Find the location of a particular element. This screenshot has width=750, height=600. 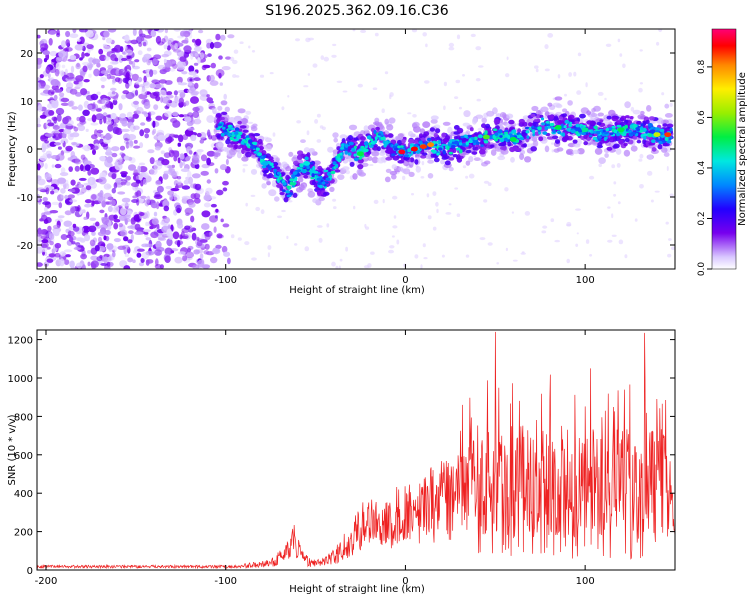

spectrogram-y-tick-label: 0 is located at coordinates (30, 150).